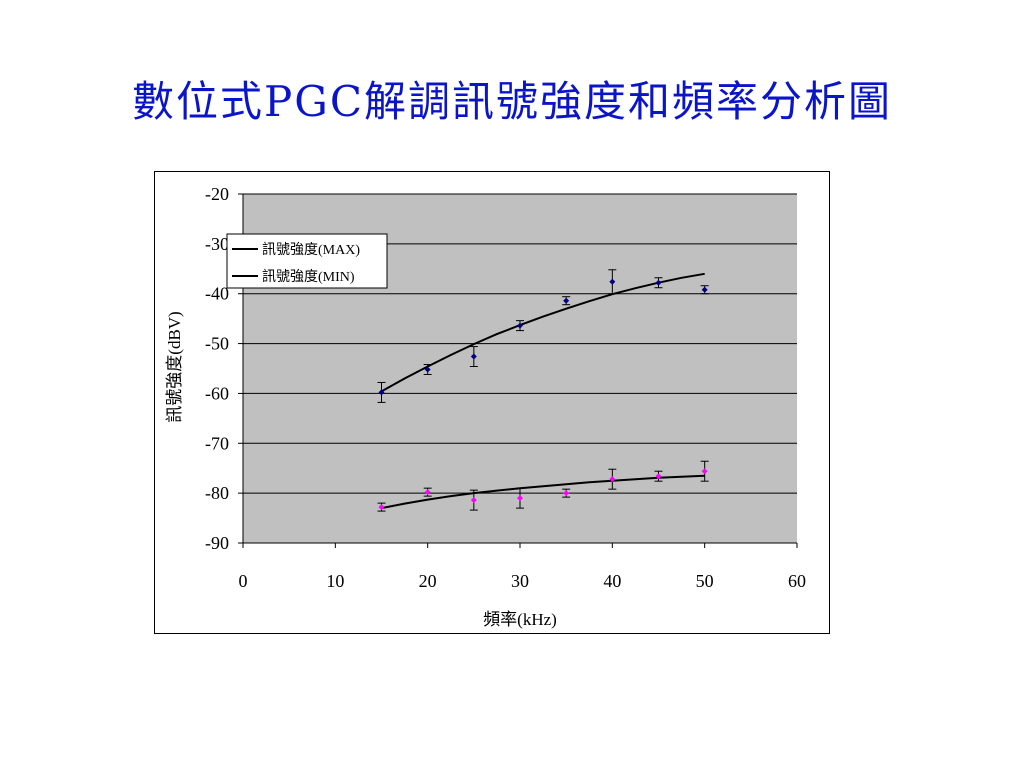  I want to click on y-tick-label-4: -60, so click(217, 393).